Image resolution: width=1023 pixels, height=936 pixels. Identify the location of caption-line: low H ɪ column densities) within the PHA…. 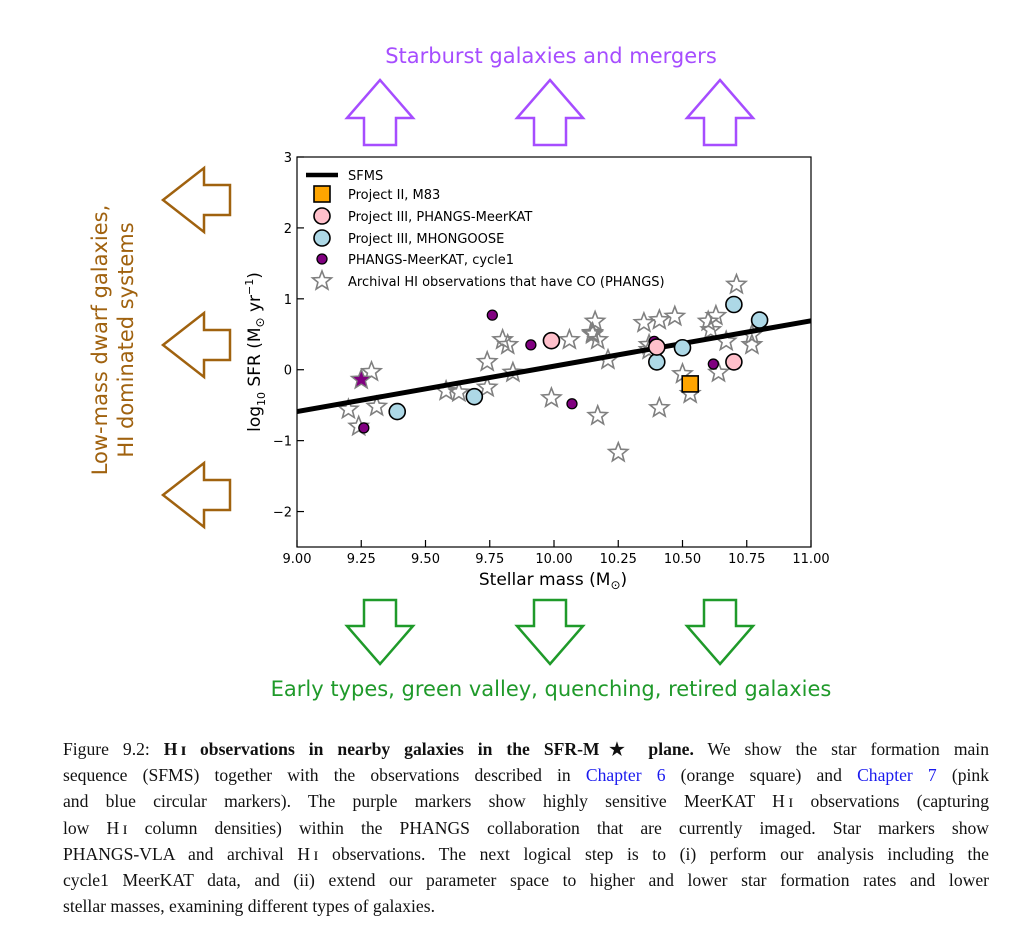
(526, 828).